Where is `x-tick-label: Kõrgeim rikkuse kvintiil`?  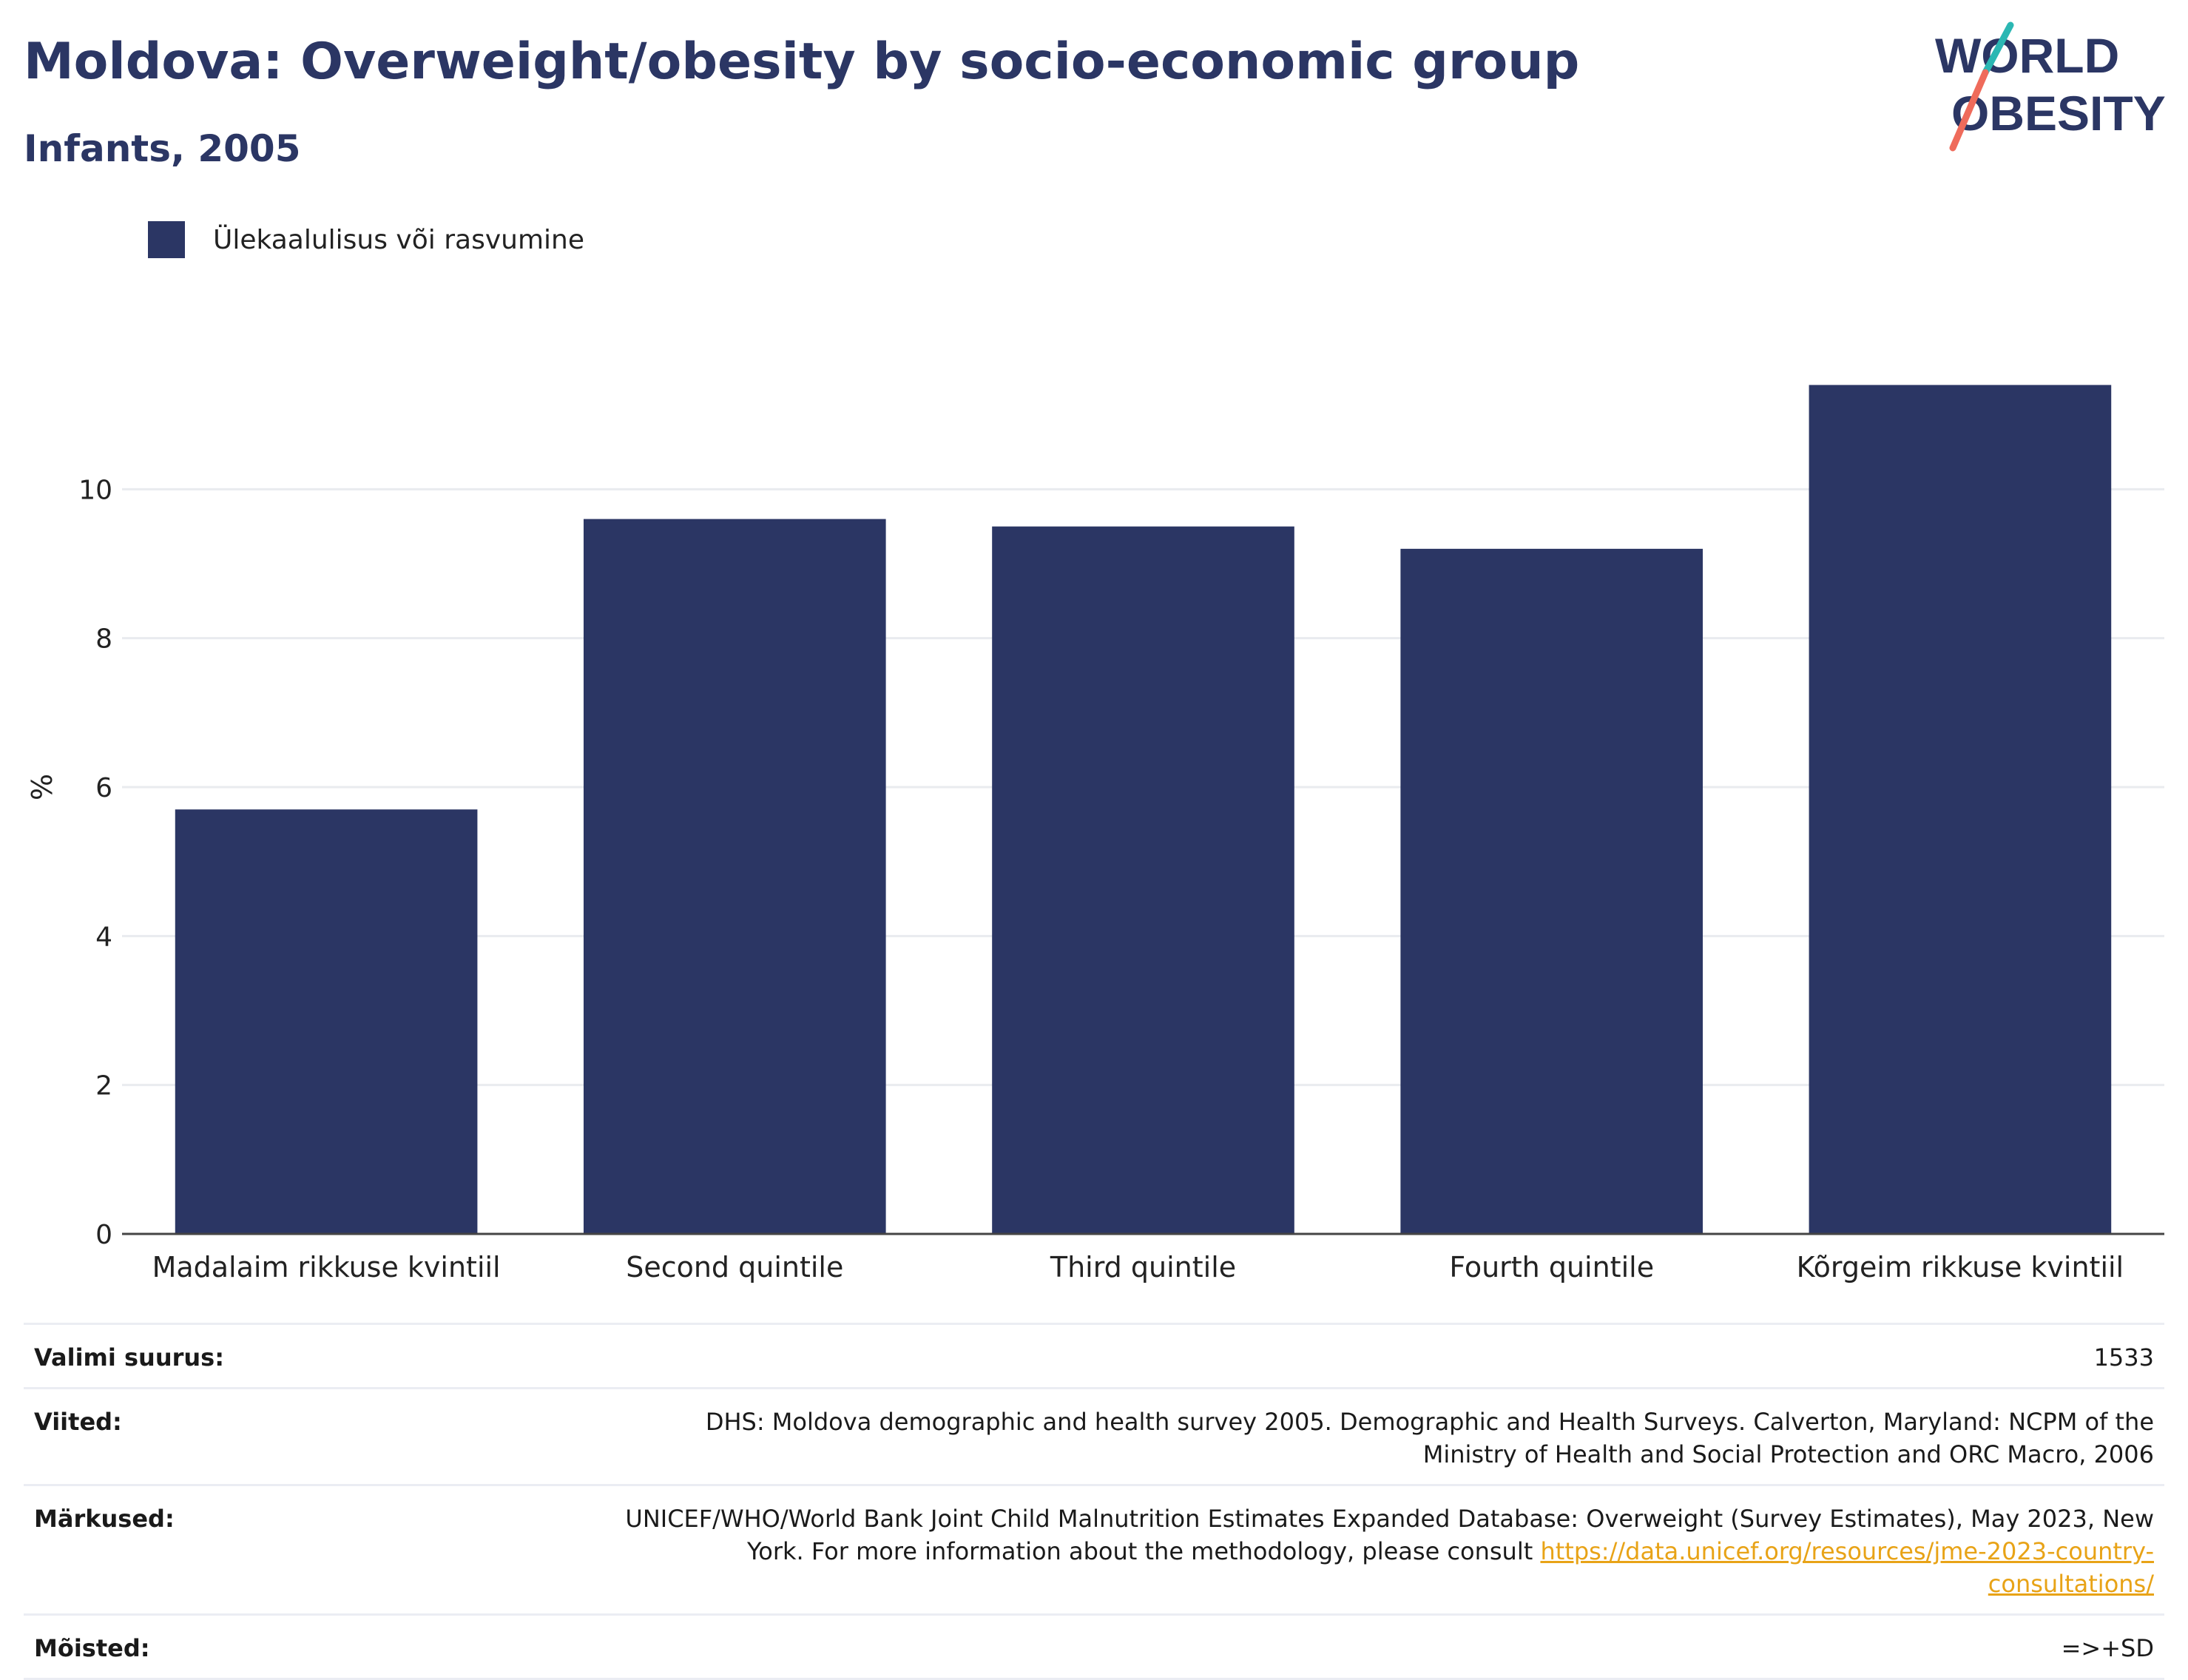 x-tick-label: Kõrgeim rikkuse kvintiil is located at coordinates (1961, 1267).